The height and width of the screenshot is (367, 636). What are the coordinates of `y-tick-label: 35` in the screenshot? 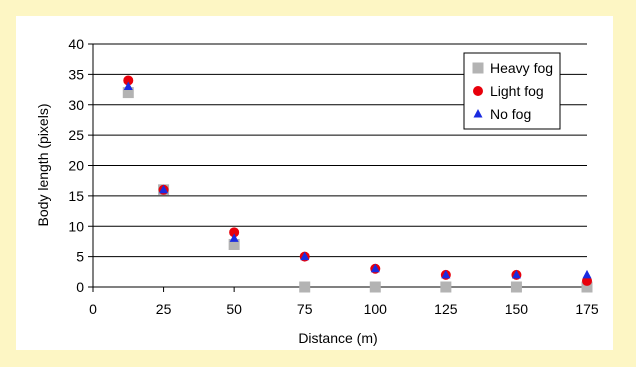 It's located at (76, 74).